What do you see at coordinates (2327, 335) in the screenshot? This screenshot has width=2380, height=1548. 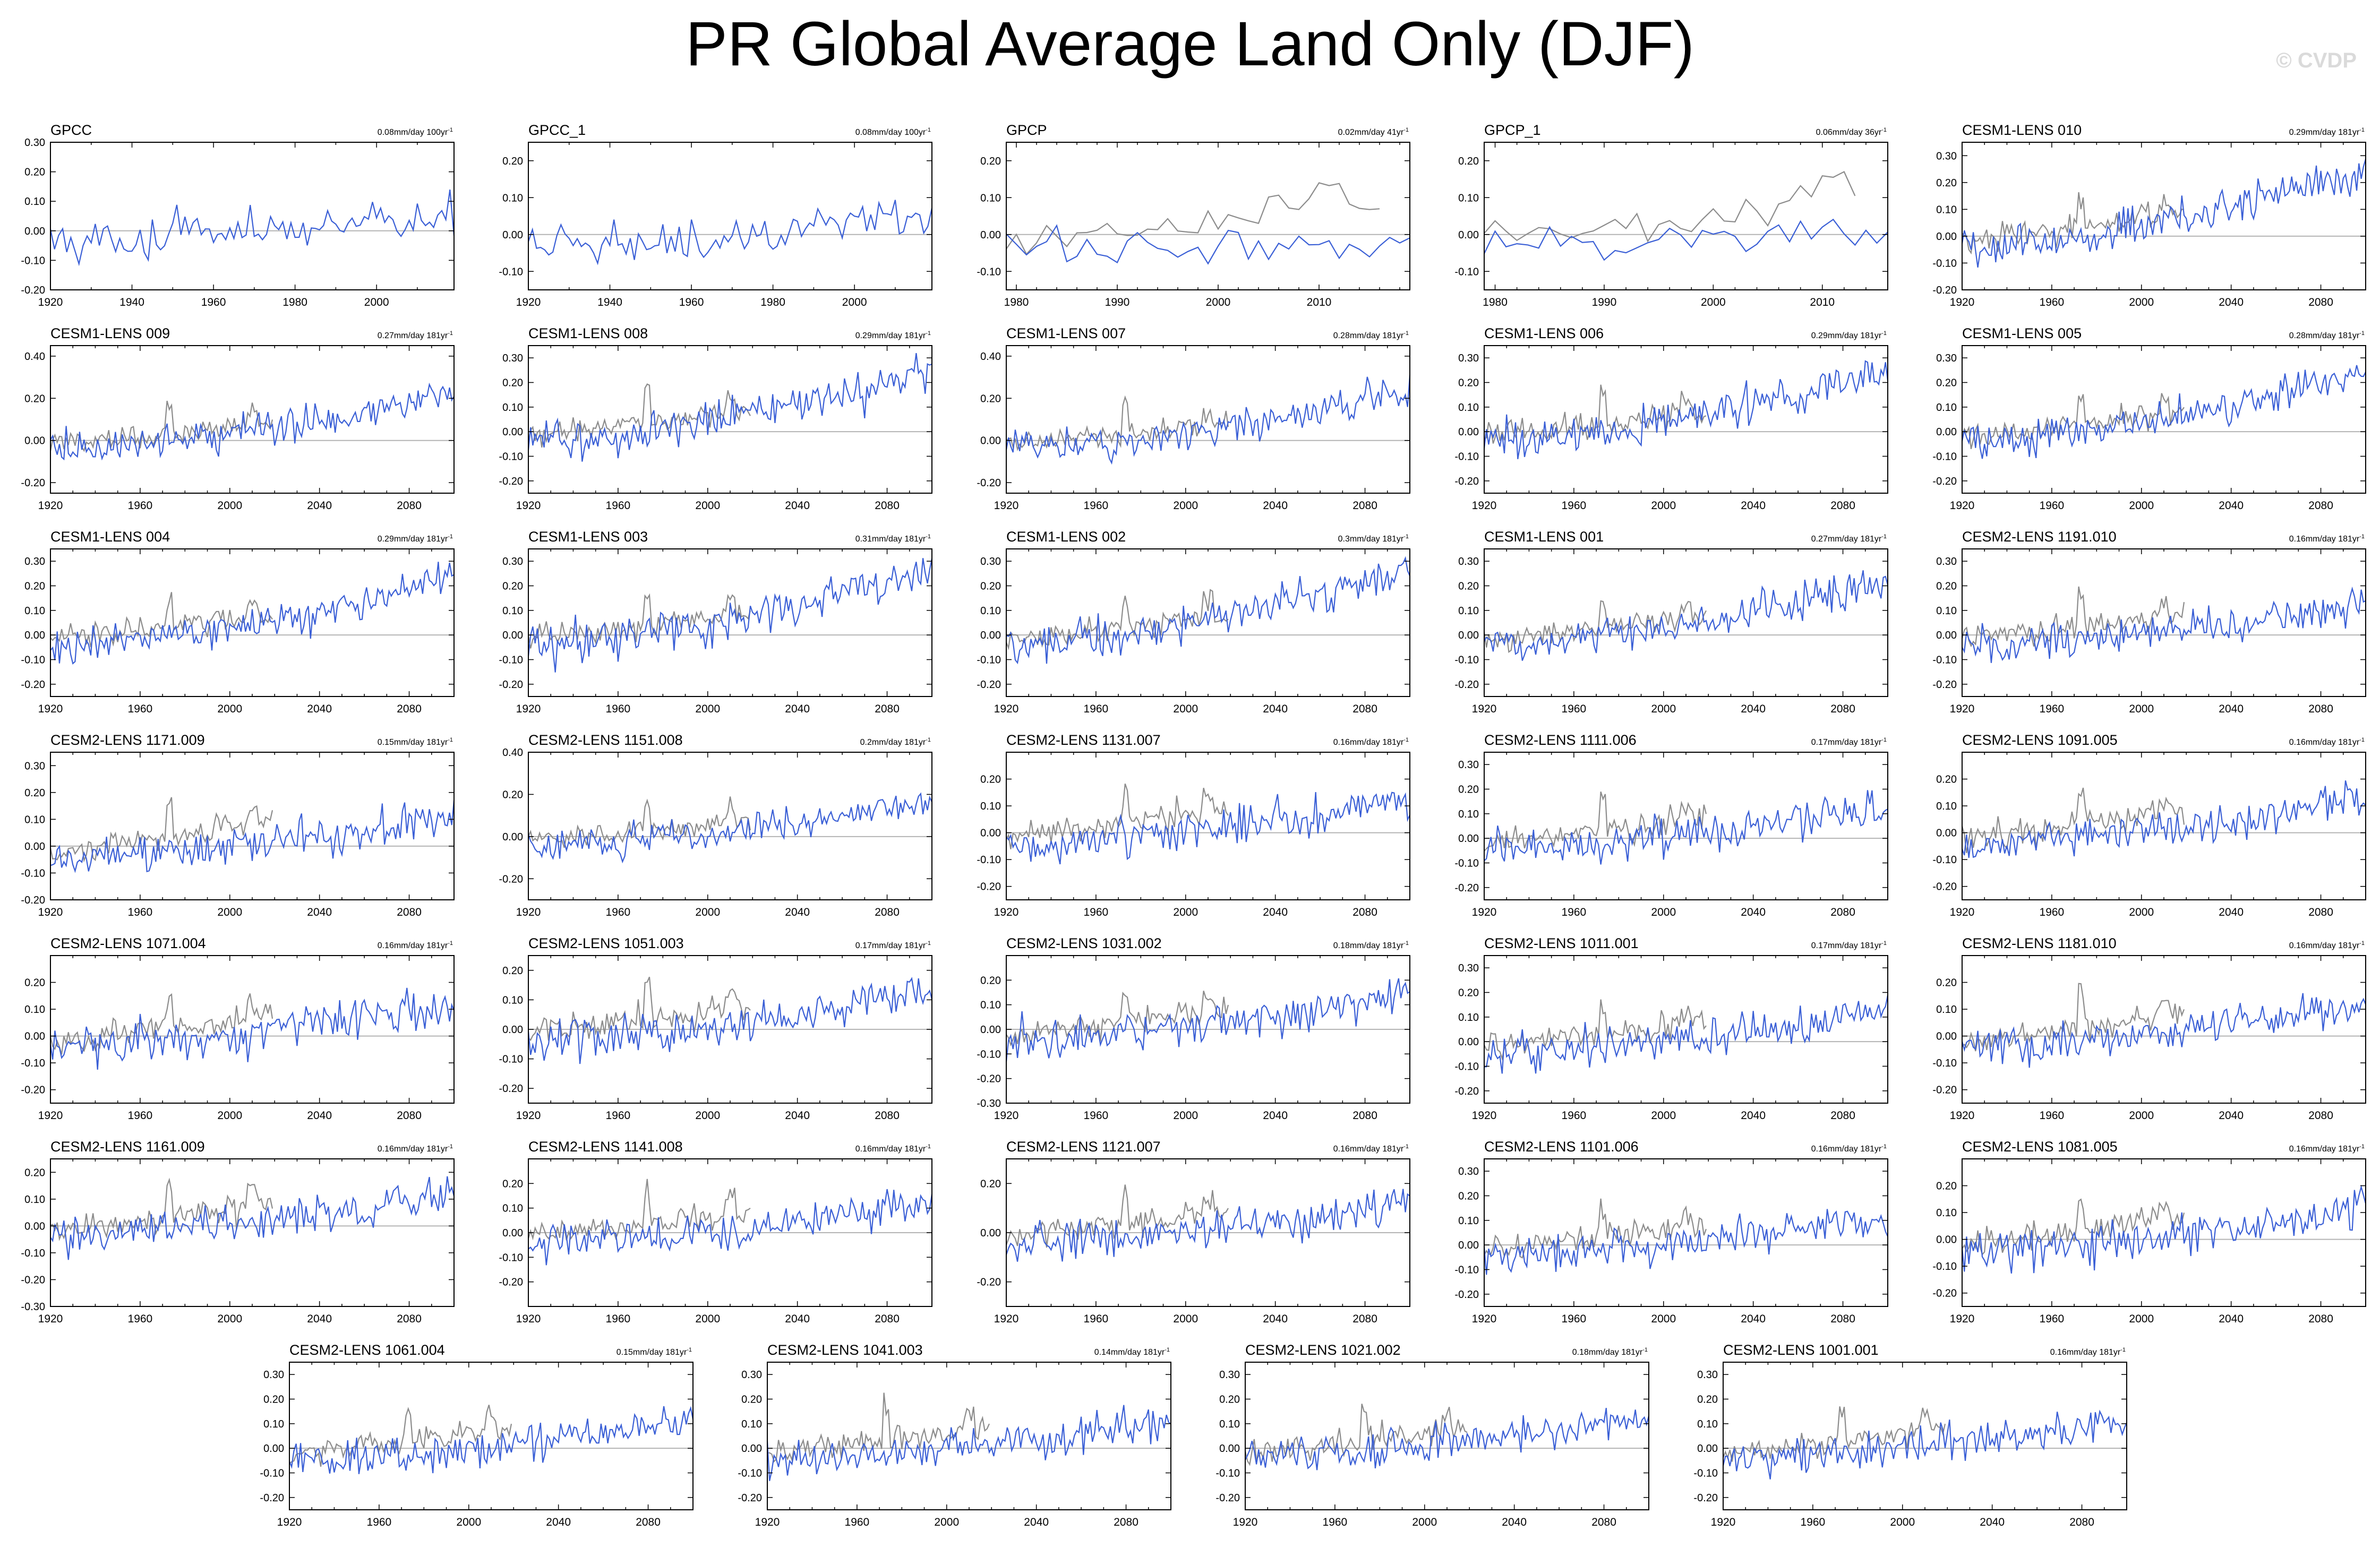 I see `trend-label: 0.28mm/day 181yr-1` at bounding box center [2327, 335].